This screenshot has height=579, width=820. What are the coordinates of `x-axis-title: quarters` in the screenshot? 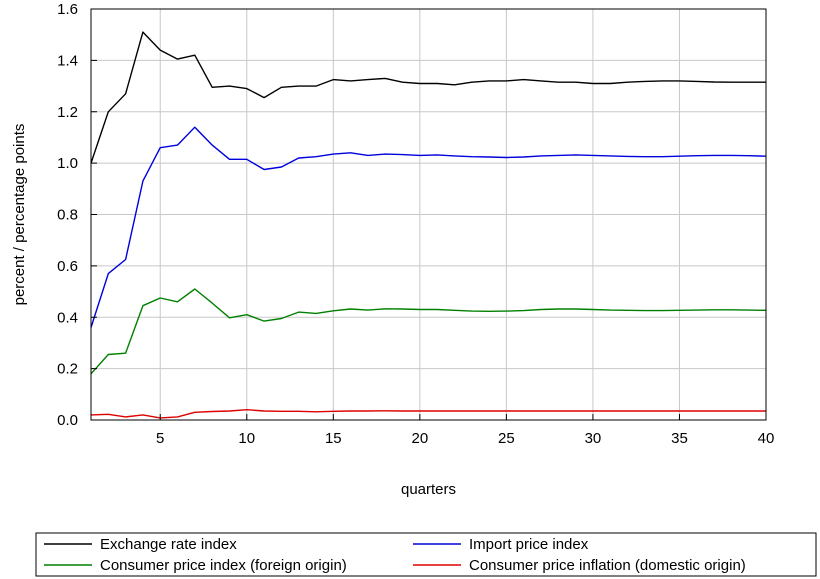 It's located at (428, 489).